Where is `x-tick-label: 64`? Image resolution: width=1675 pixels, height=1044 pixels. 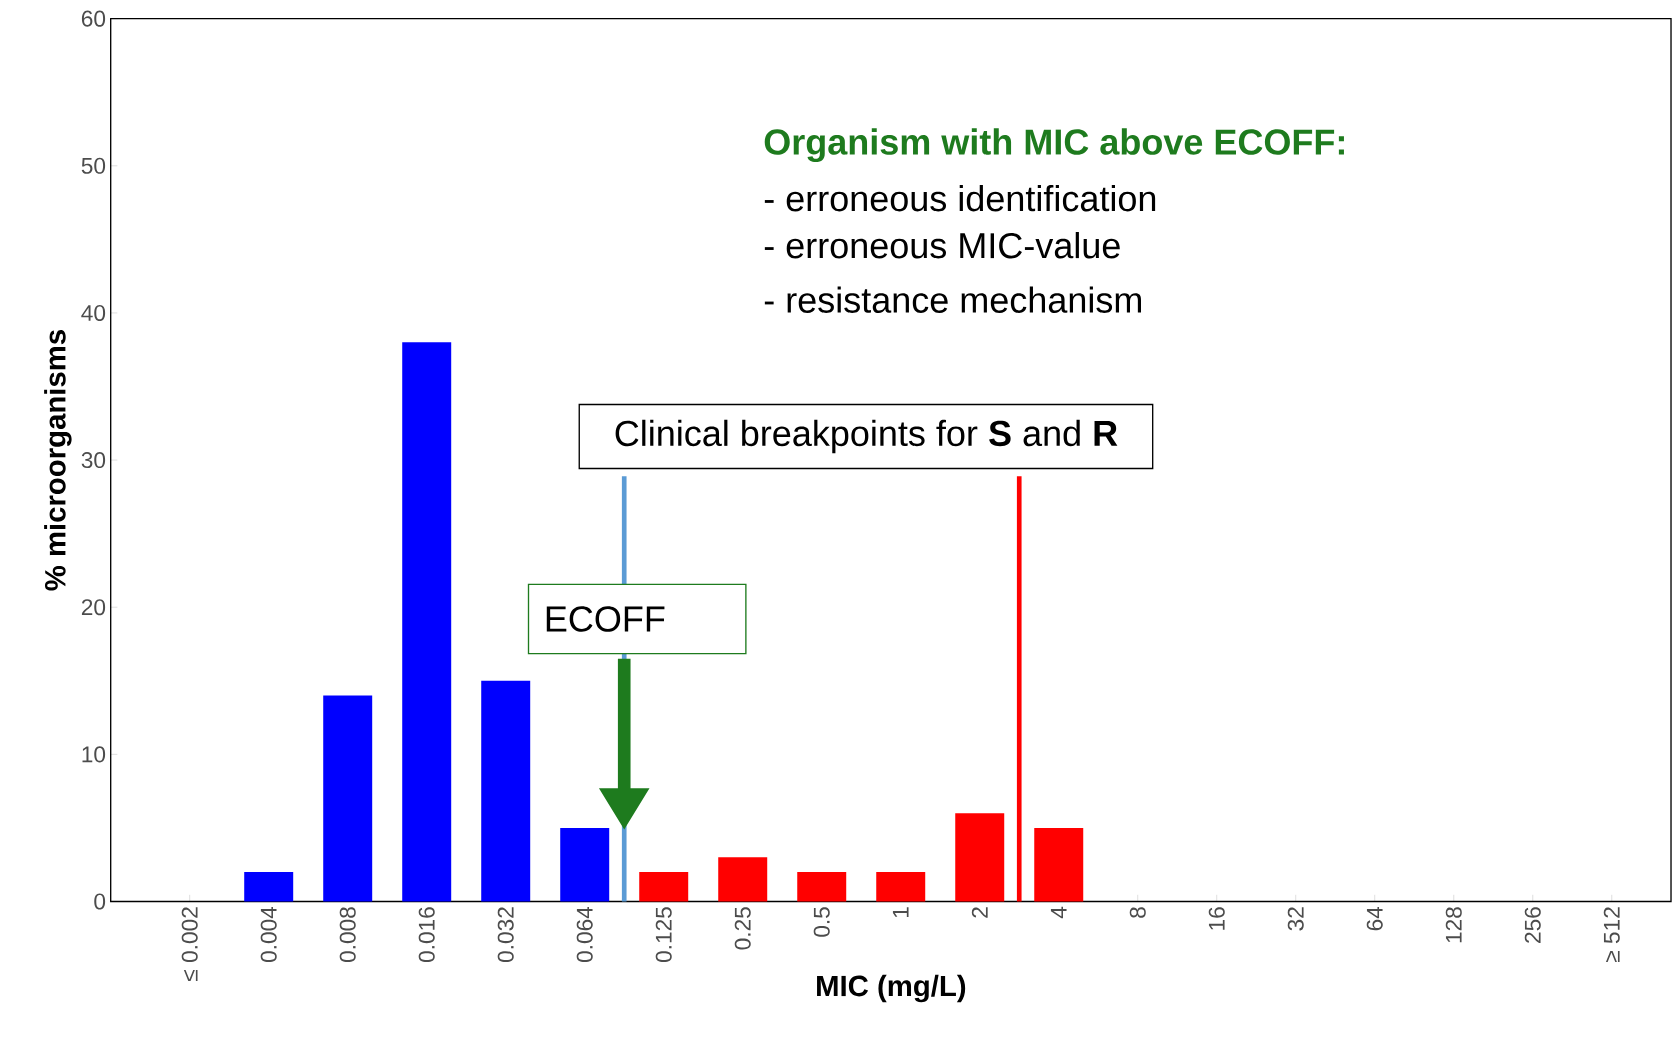 x-tick-label: 64 is located at coordinates (1374, 918).